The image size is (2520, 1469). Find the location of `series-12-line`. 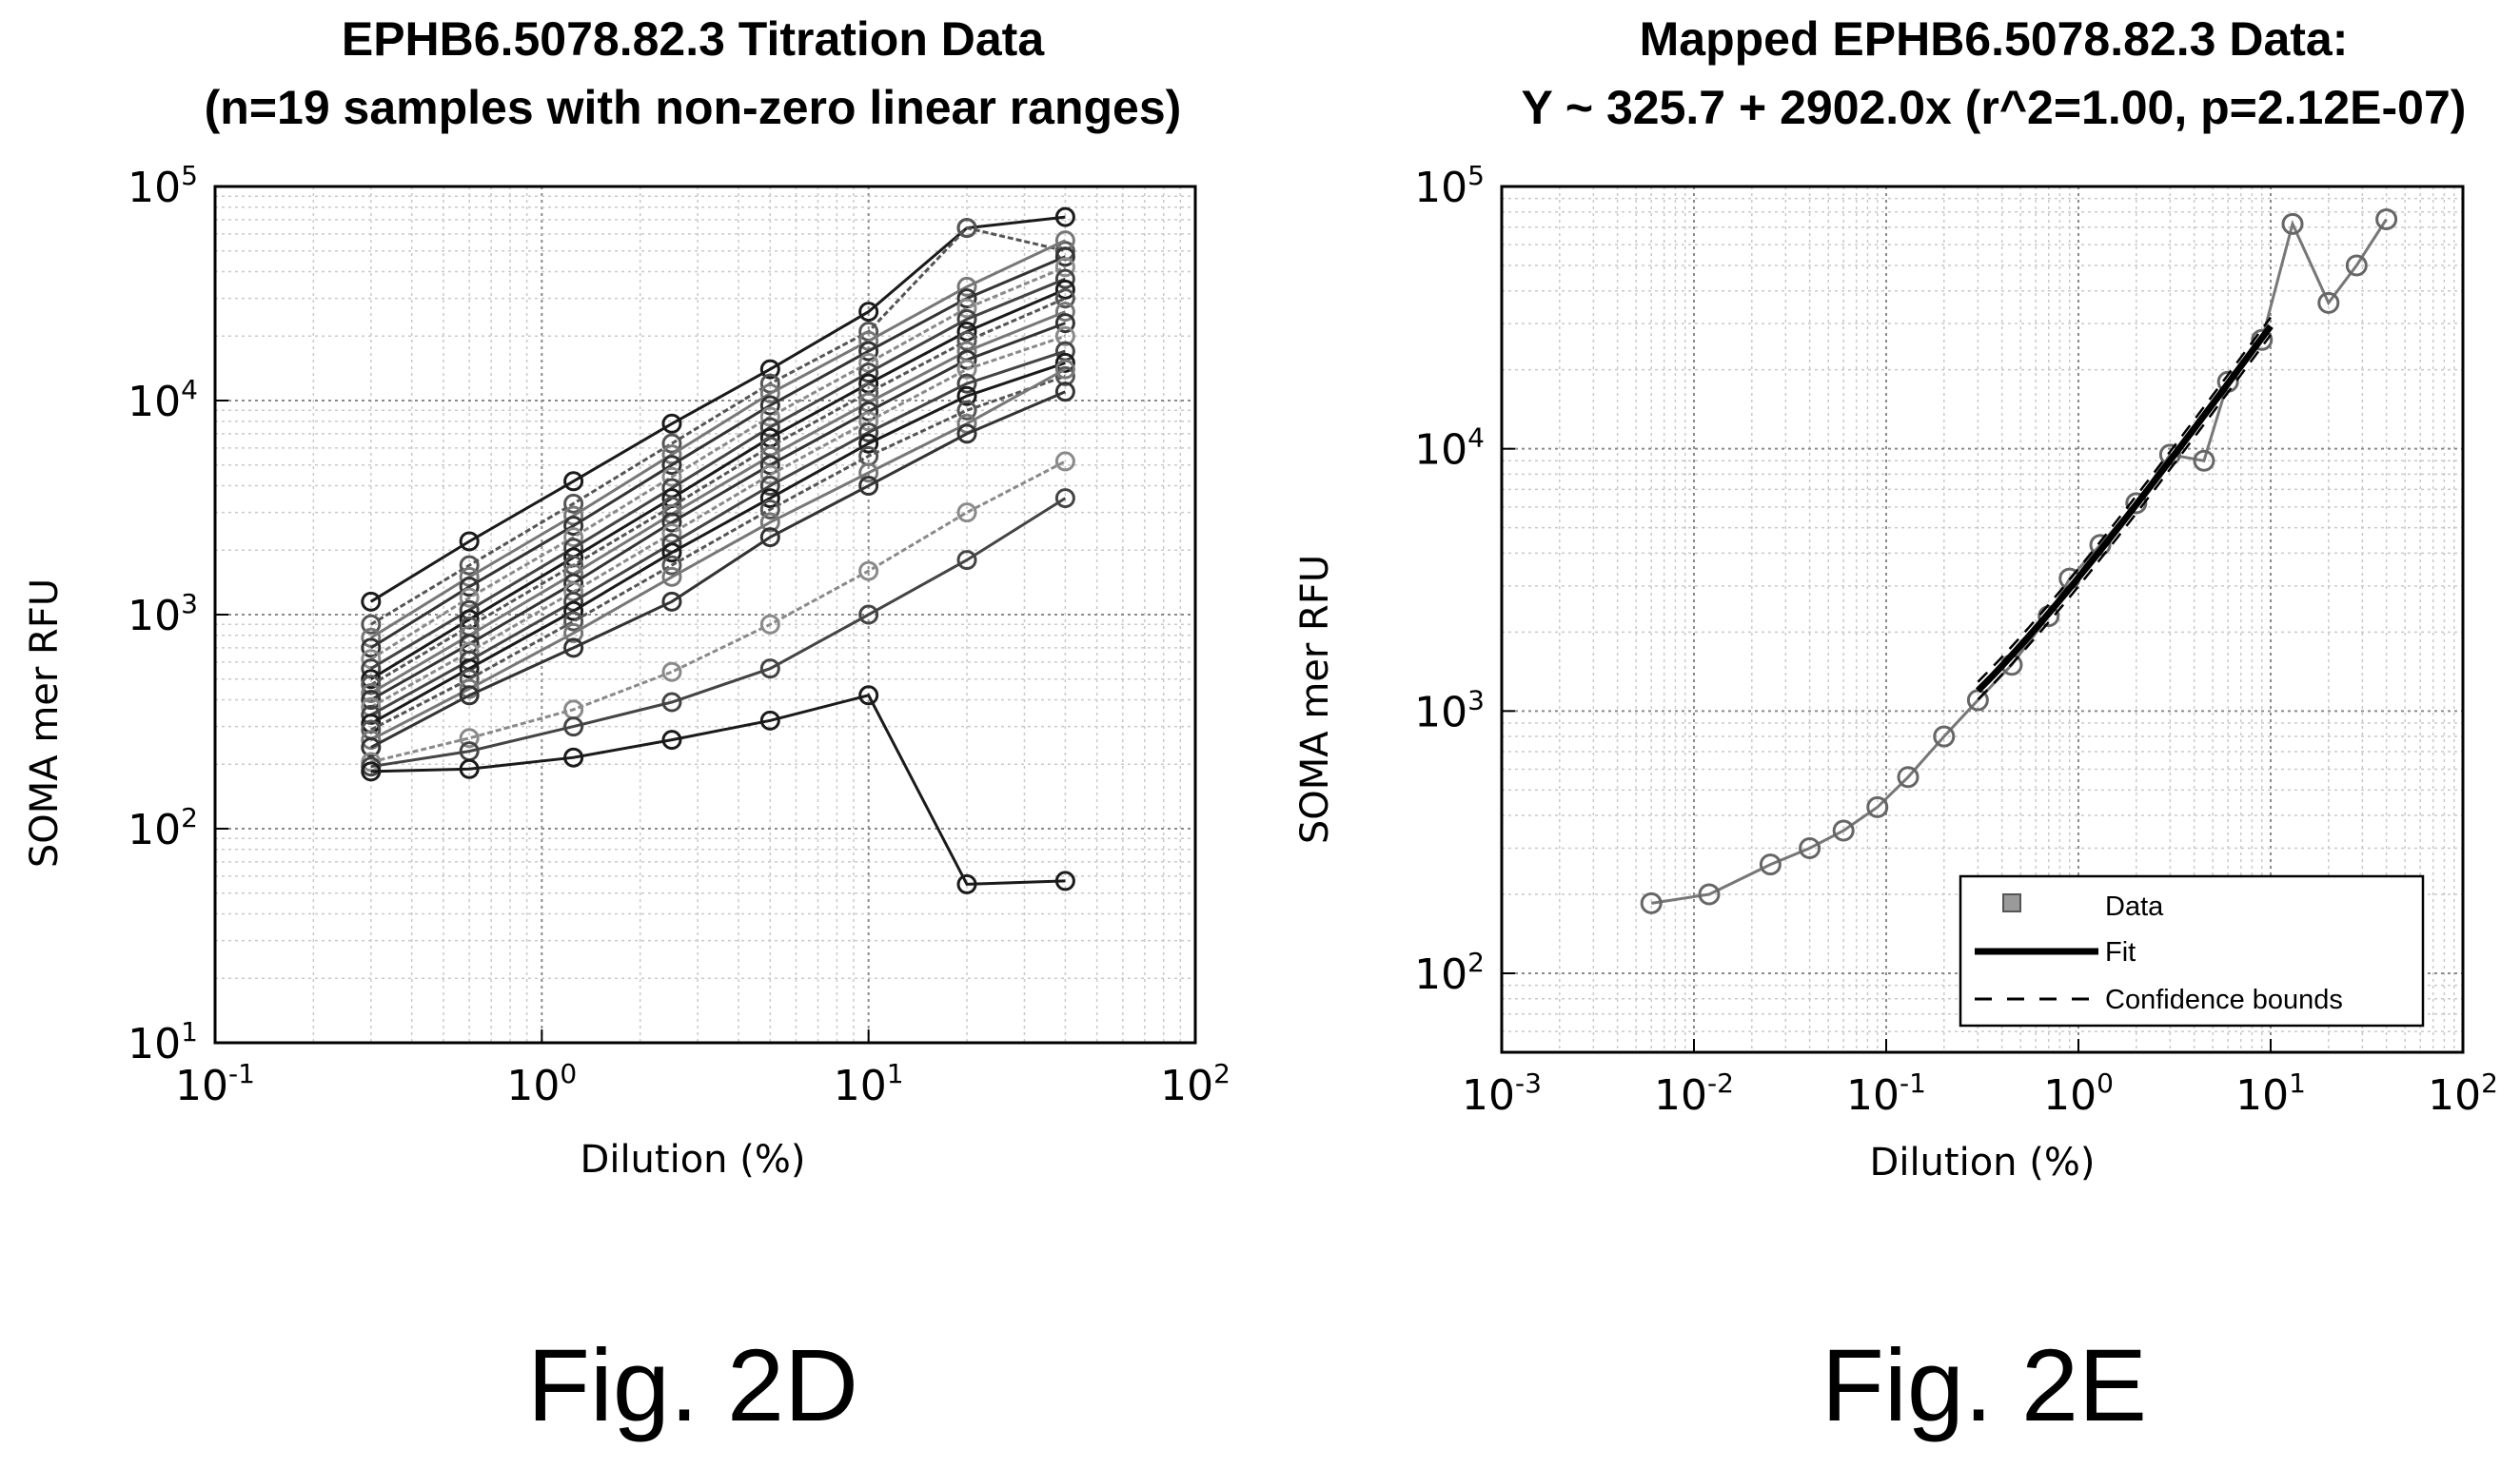

series-12-line is located at coordinates (718, 533).